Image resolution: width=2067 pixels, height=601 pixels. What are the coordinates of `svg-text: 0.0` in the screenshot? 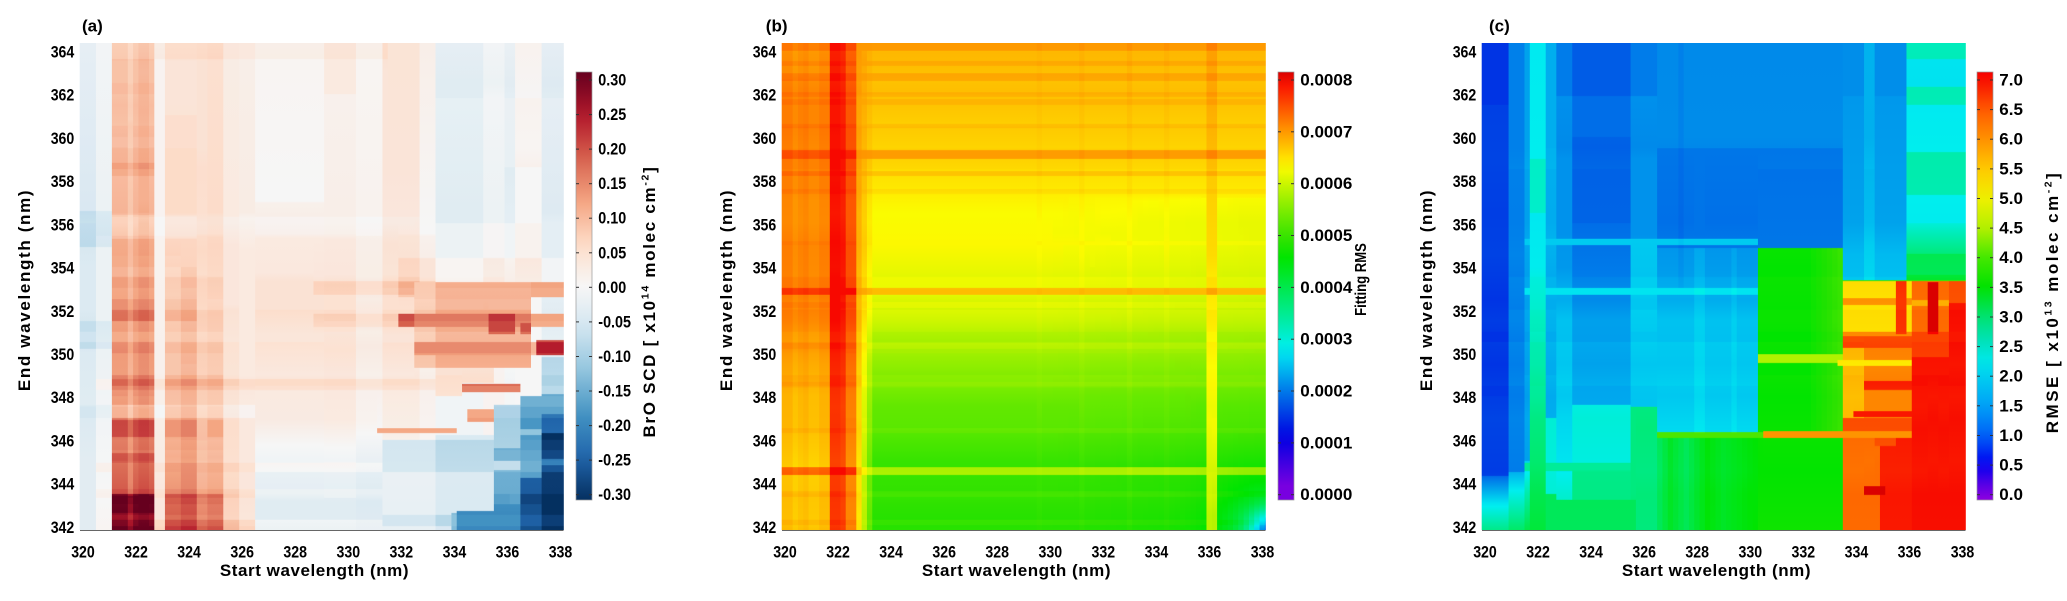 It's located at (2011, 494).